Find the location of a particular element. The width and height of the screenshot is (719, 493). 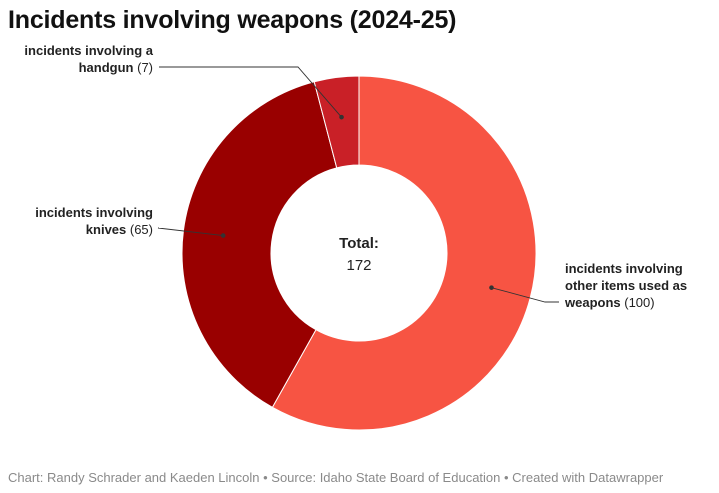

footer-created-with: Created with Datawrapper is located at coordinates (588, 477).